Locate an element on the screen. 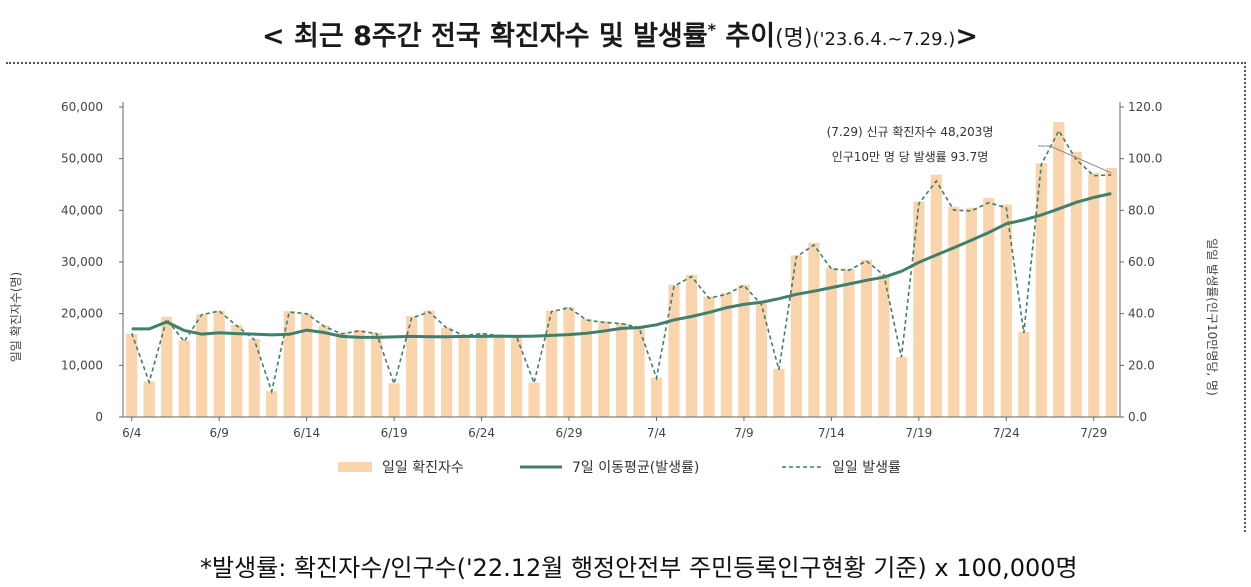  x-tick-label-11: 7/29 is located at coordinates (1093, 433).